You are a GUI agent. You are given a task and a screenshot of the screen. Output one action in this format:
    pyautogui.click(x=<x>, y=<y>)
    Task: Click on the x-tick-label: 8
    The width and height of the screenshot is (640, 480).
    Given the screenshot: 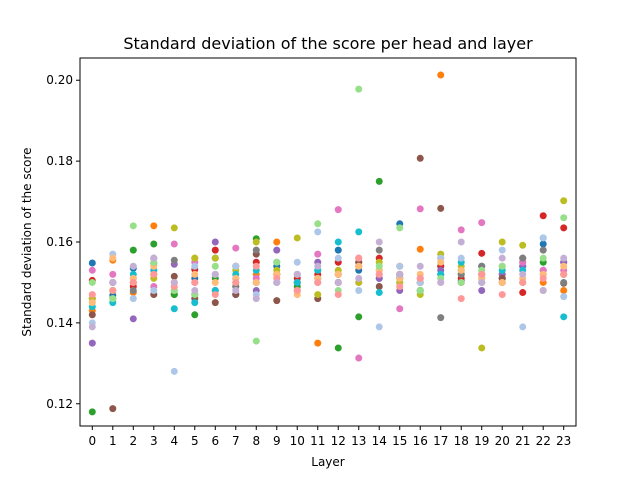 What is the action you would take?
    pyautogui.click(x=256, y=441)
    